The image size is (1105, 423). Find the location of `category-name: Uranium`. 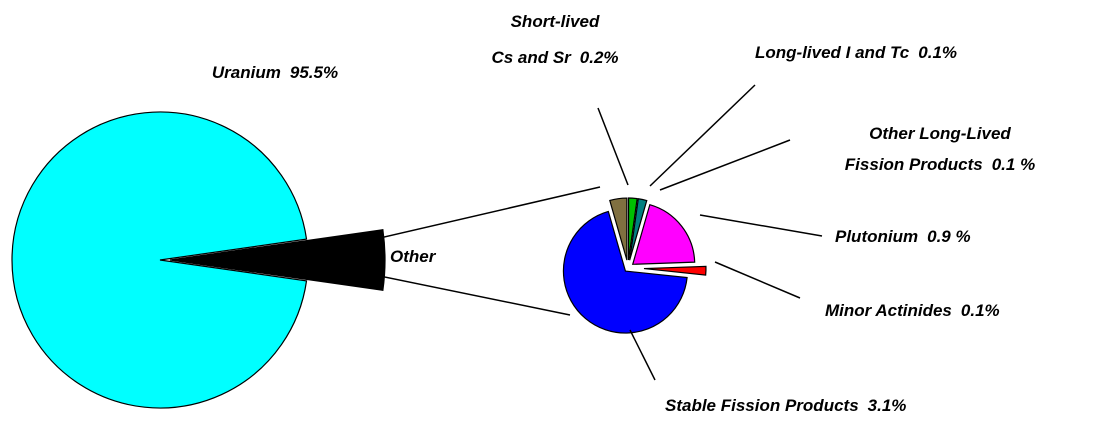

category-name: Uranium is located at coordinates (246, 72).